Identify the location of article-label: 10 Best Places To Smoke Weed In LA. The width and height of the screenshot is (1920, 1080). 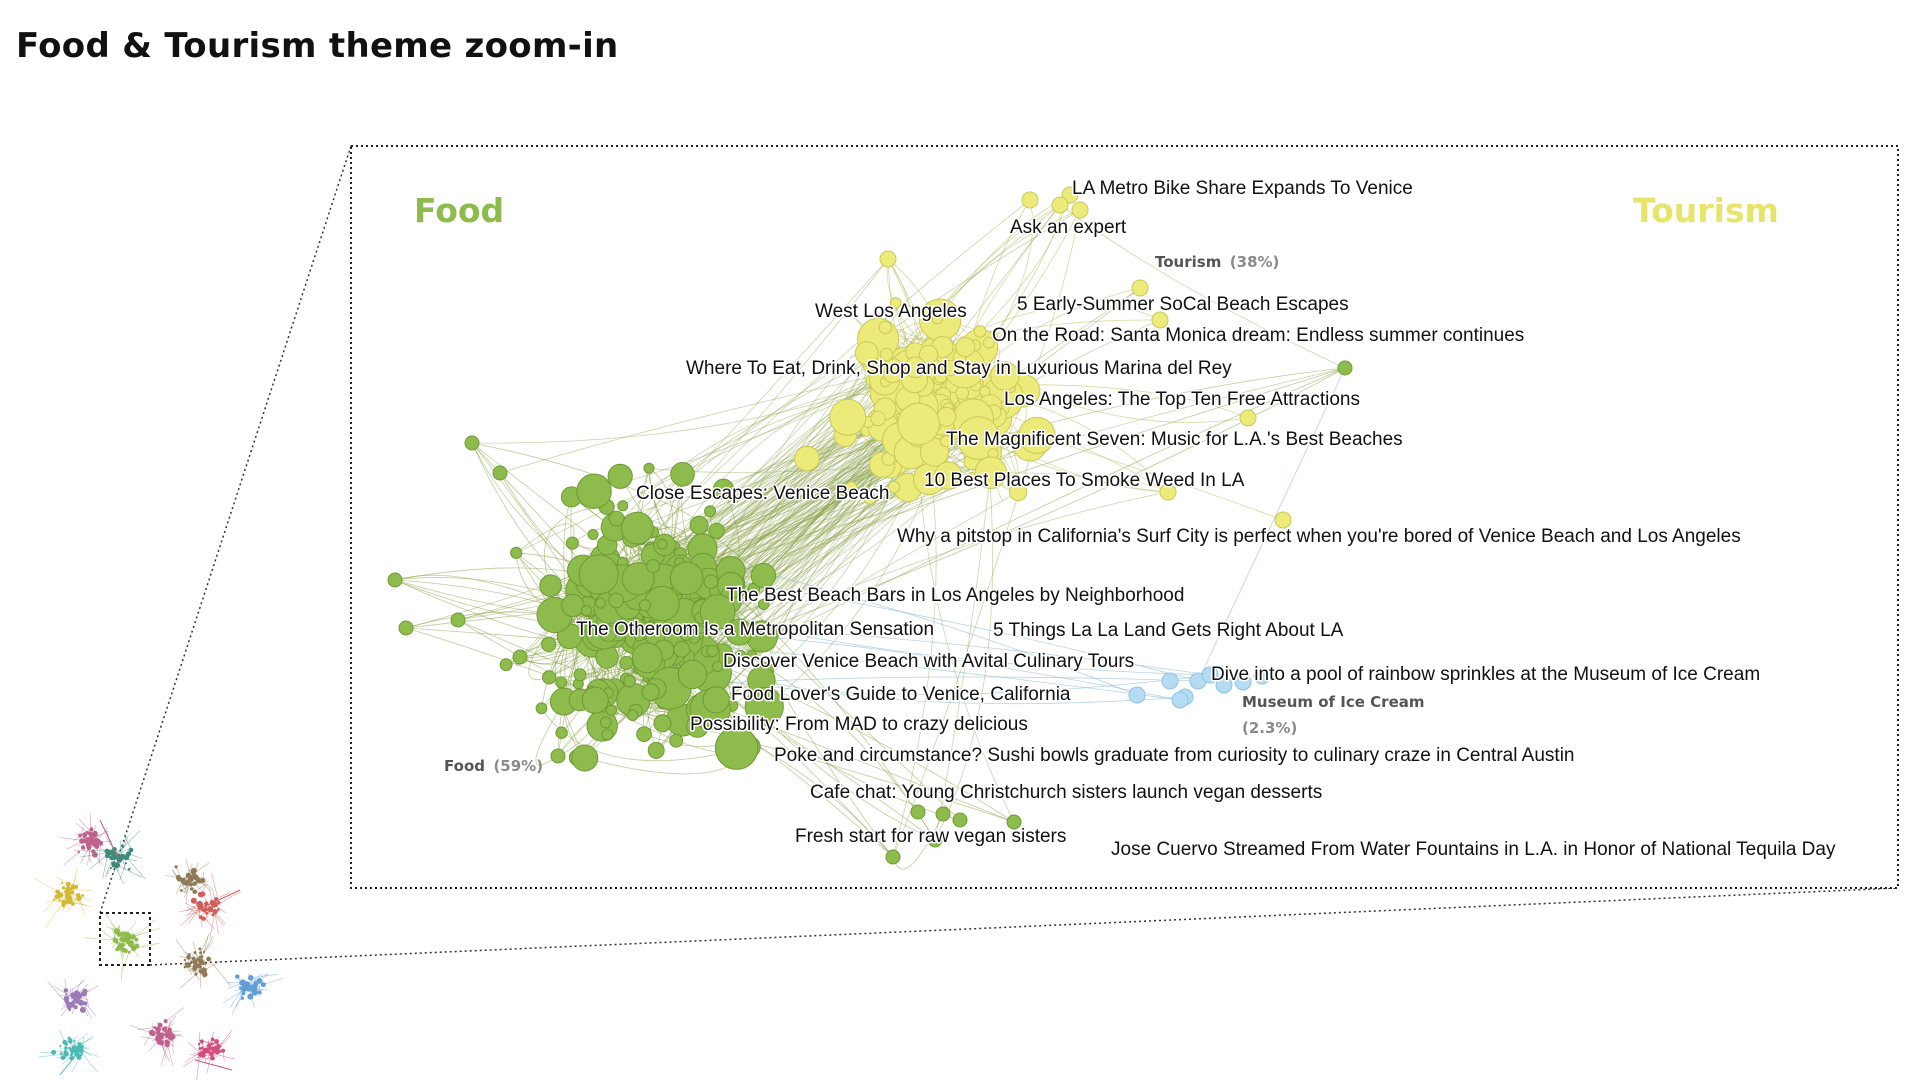
(1084, 480).